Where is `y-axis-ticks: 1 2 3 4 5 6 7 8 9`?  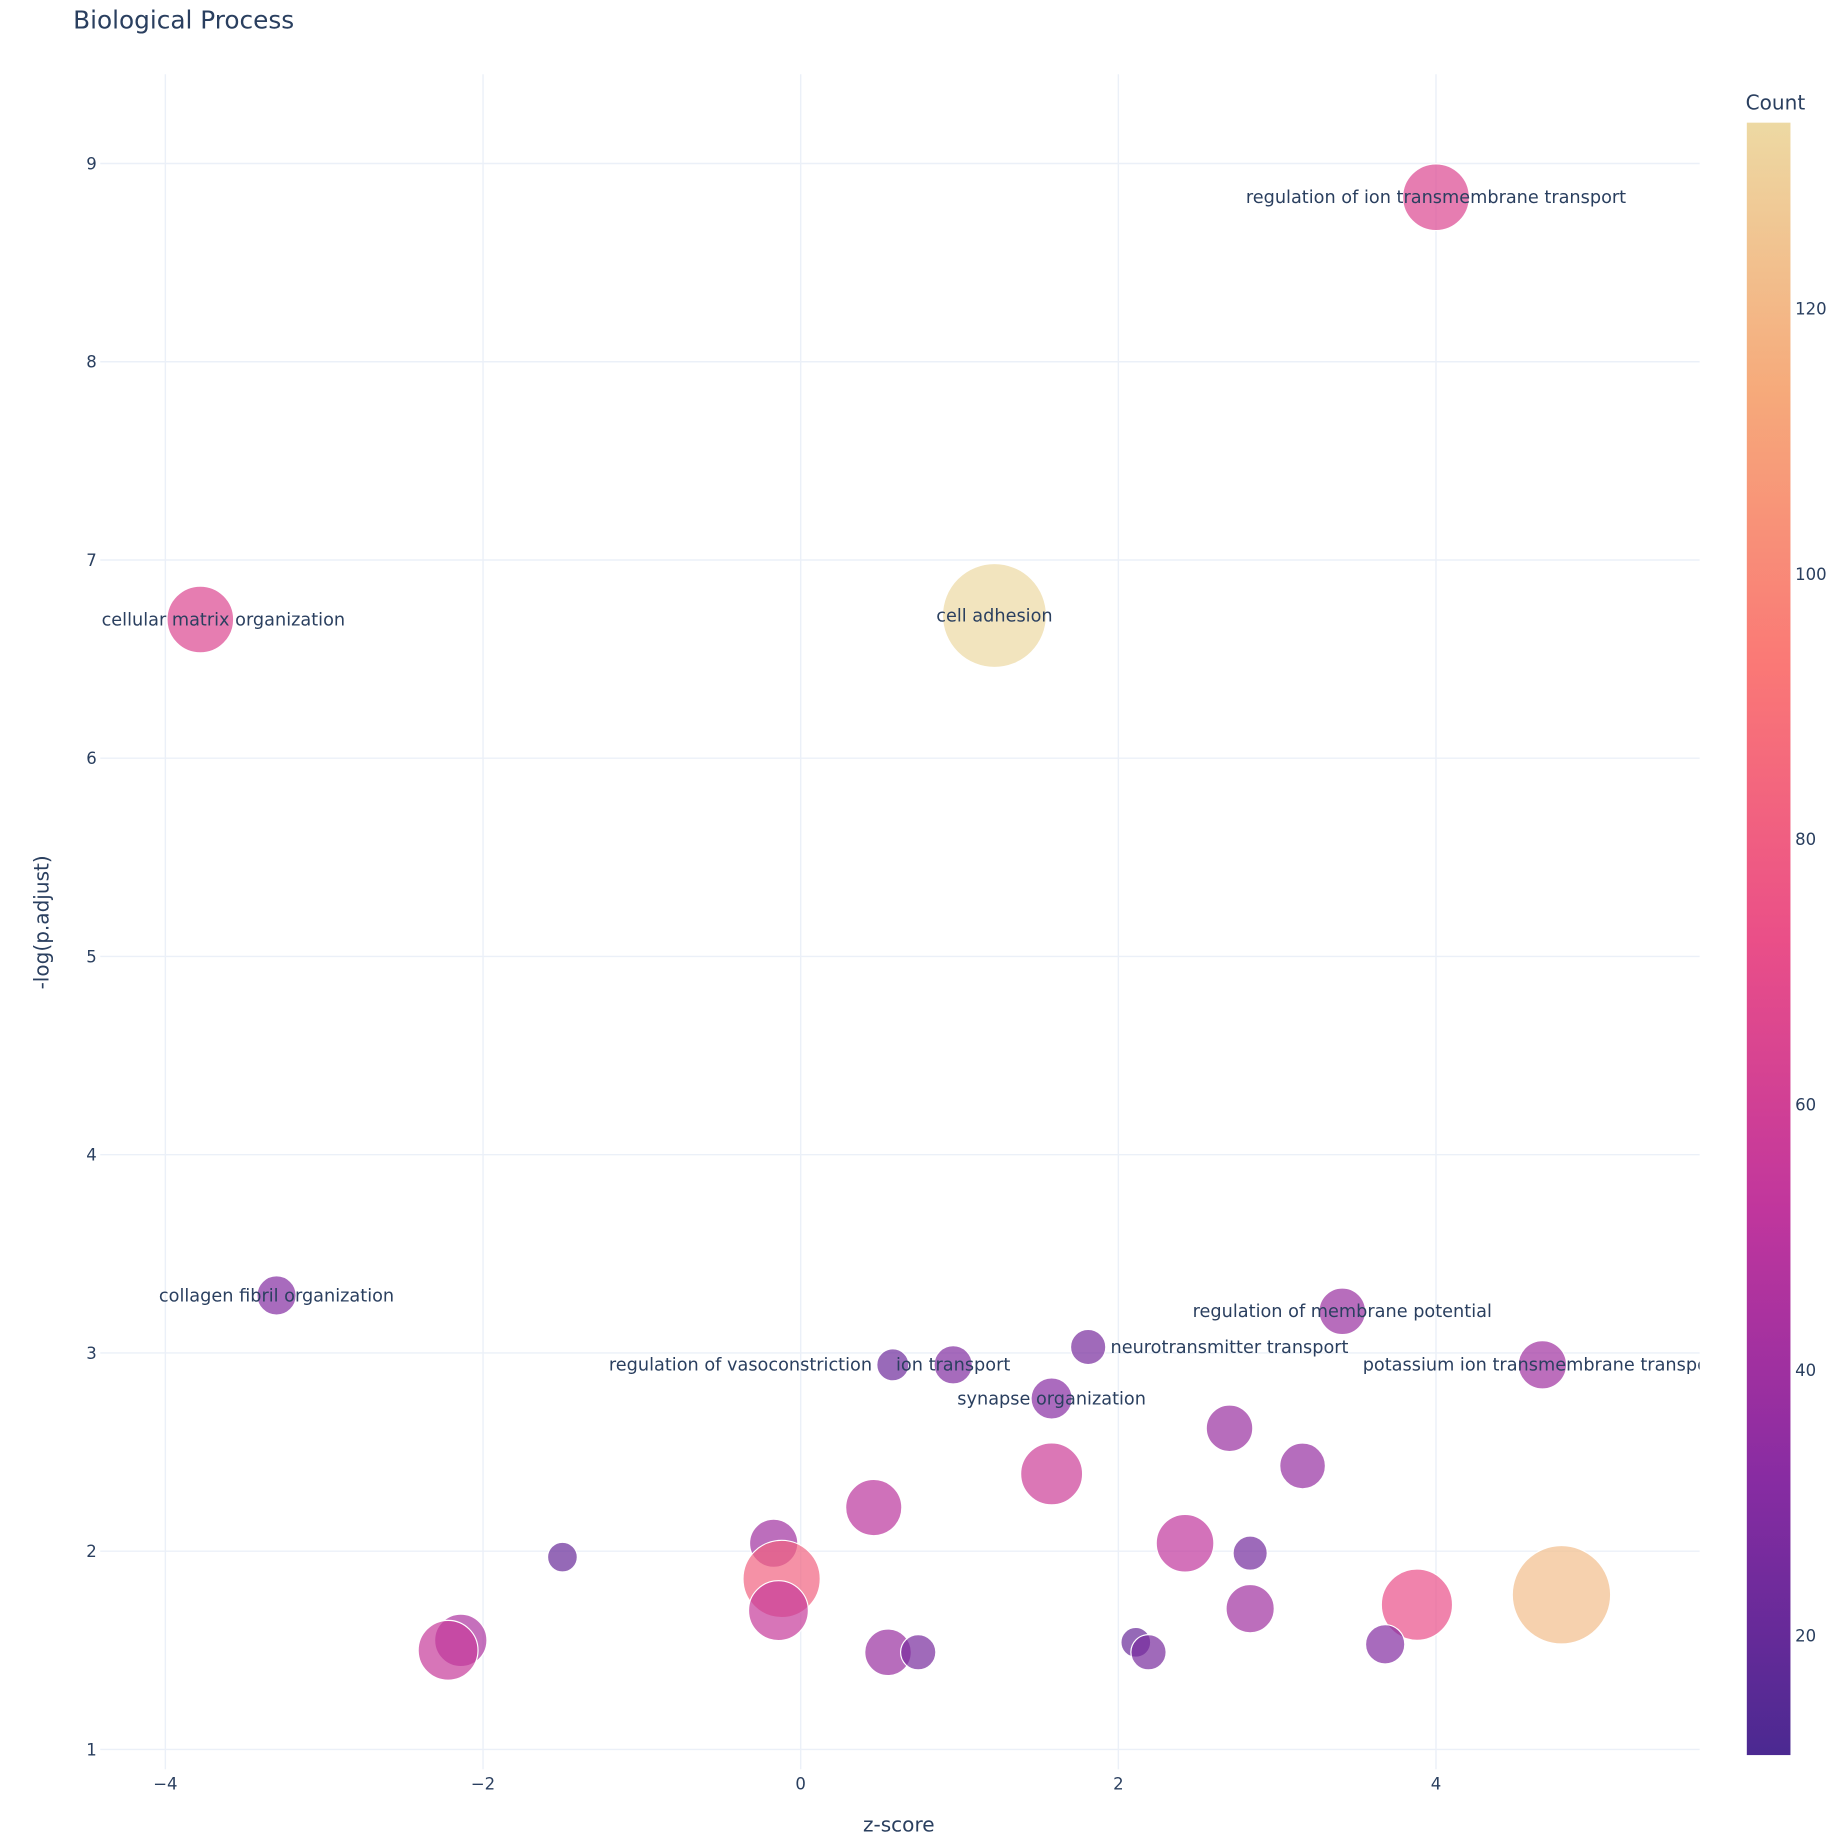
y-axis-ticks: 1 2 3 4 5 6 7 8 9 is located at coordinates (91, 956).